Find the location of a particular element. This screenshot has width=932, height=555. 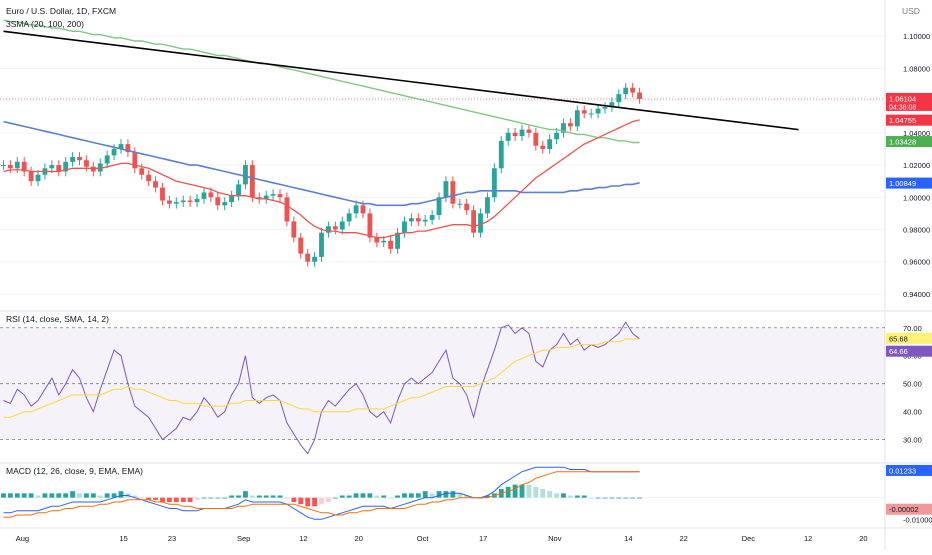

macd-badge-label: -0.00002 is located at coordinates (904, 509).